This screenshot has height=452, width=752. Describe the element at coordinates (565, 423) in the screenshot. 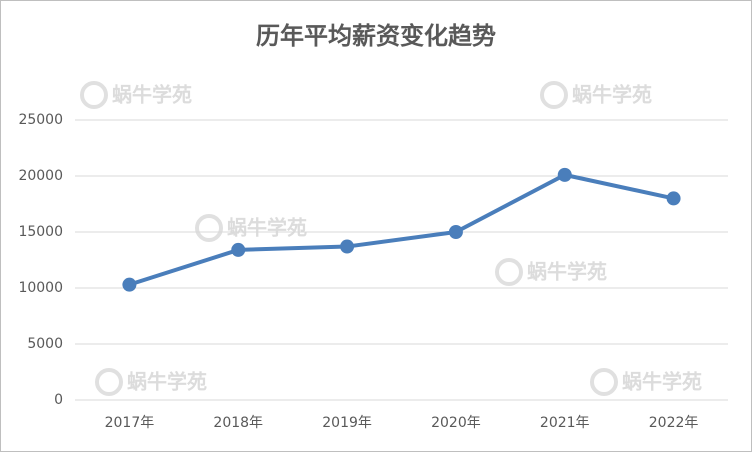

I see `x-tick-label: 2021年` at that location.